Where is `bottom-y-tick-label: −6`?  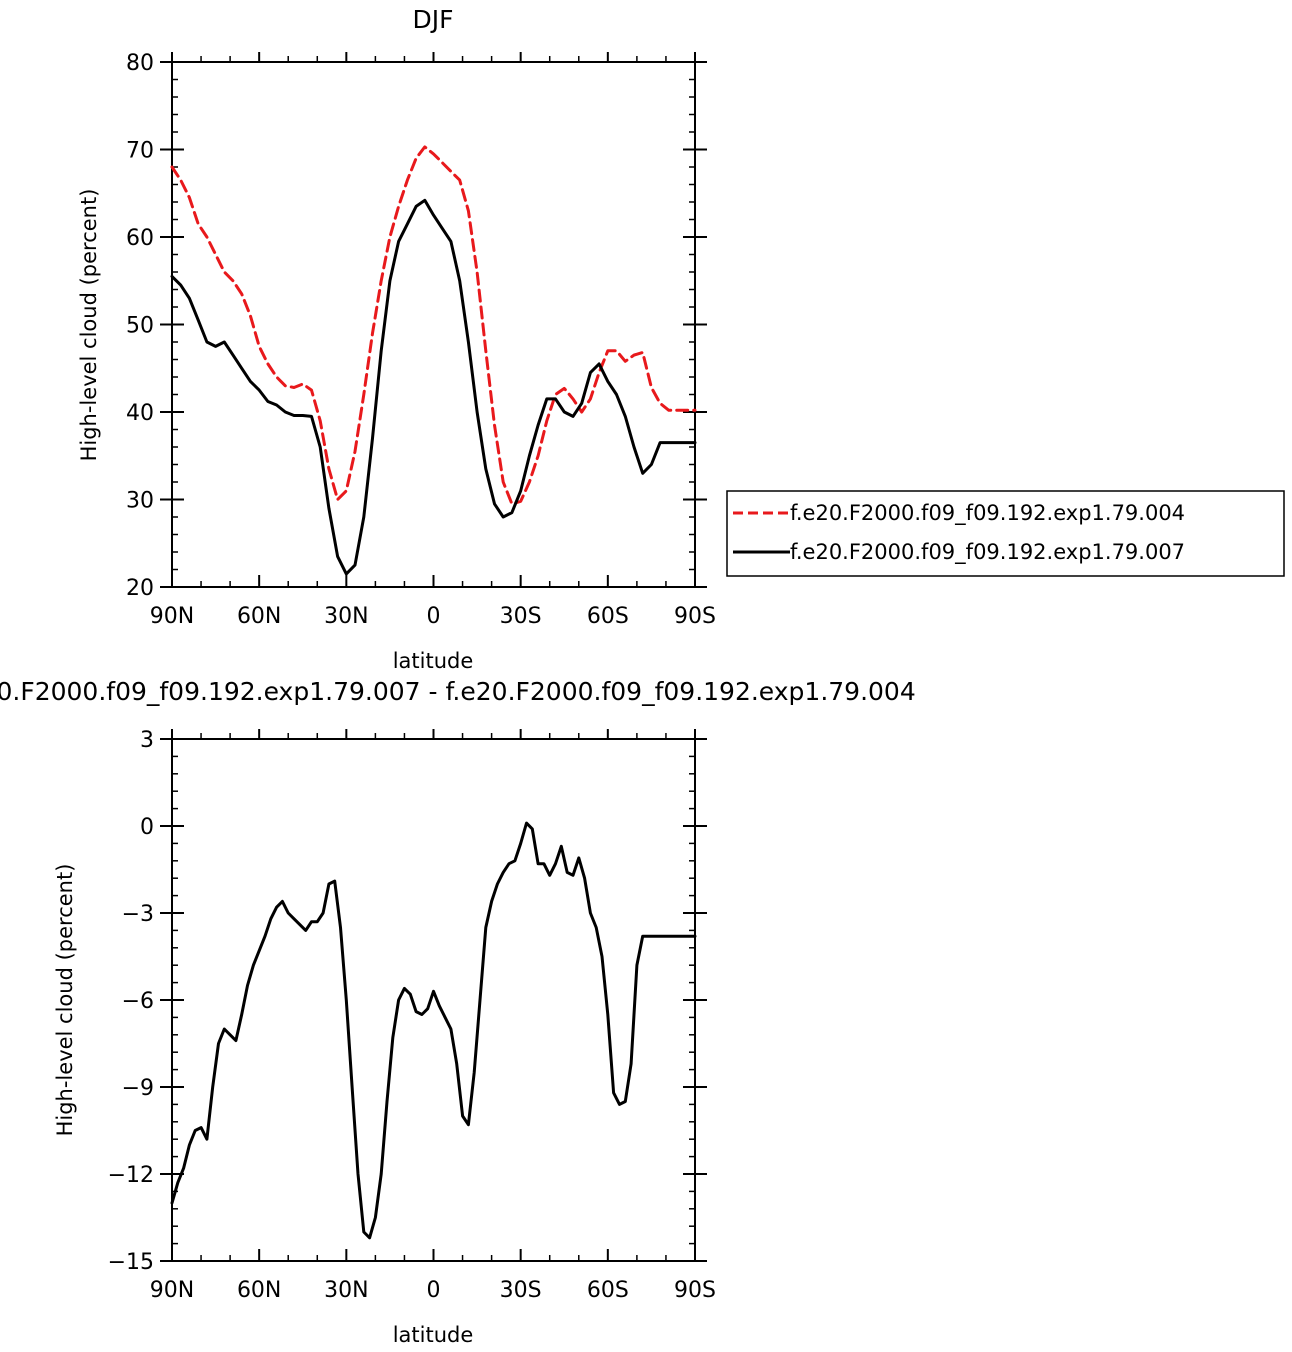 bottom-y-tick-label: −6 is located at coordinates (138, 1001).